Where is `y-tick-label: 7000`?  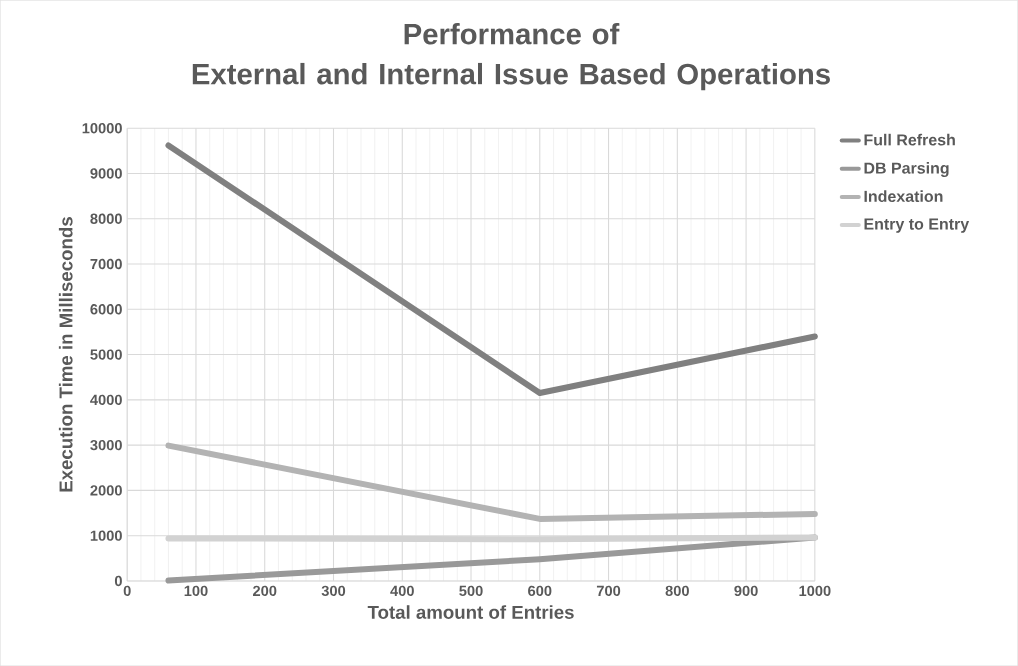 y-tick-label: 7000 is located at coordinates (106, 264).